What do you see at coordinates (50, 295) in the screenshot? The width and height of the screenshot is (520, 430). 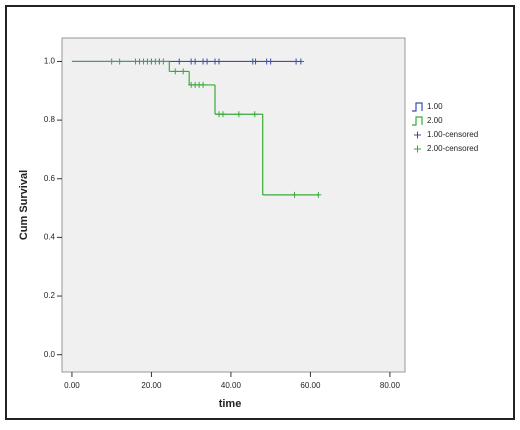 I see `y-tick-label: 0.2` at bounding box center [50, 295].